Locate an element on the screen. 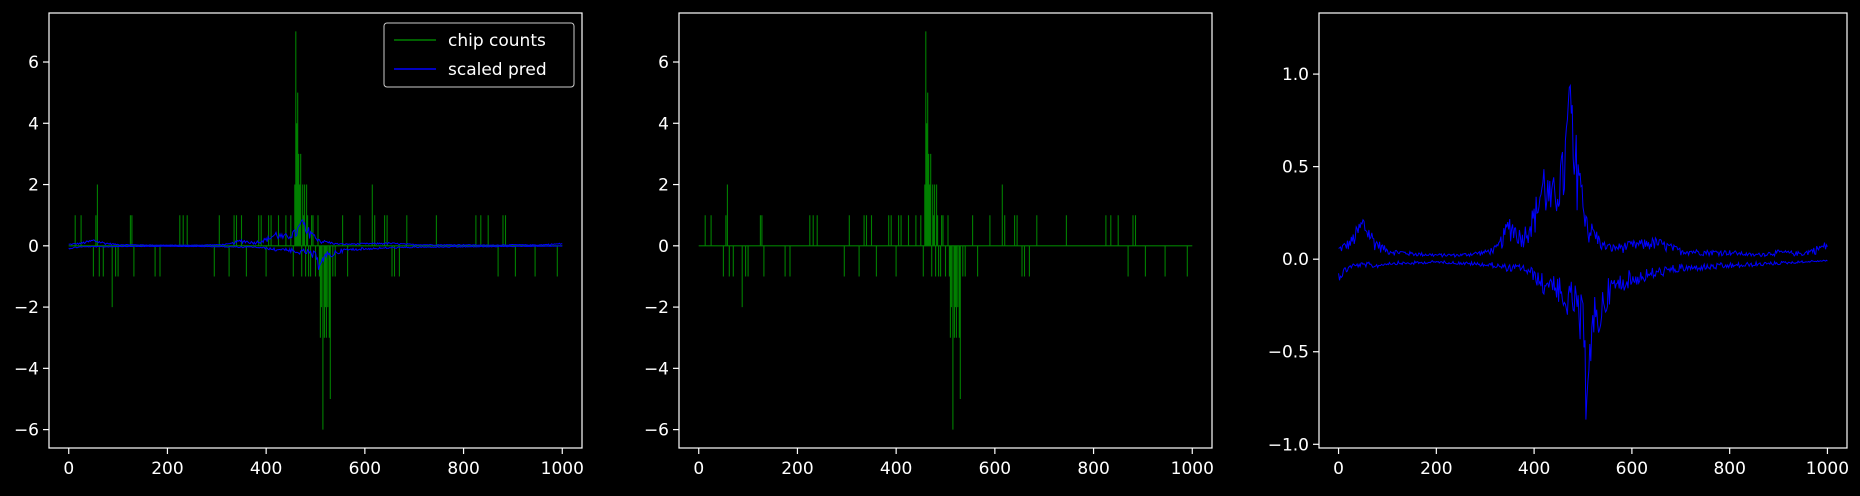 The image size is (1860, 496). legend-label-chip-counts: chip counts is located at coordinates (497, 41).